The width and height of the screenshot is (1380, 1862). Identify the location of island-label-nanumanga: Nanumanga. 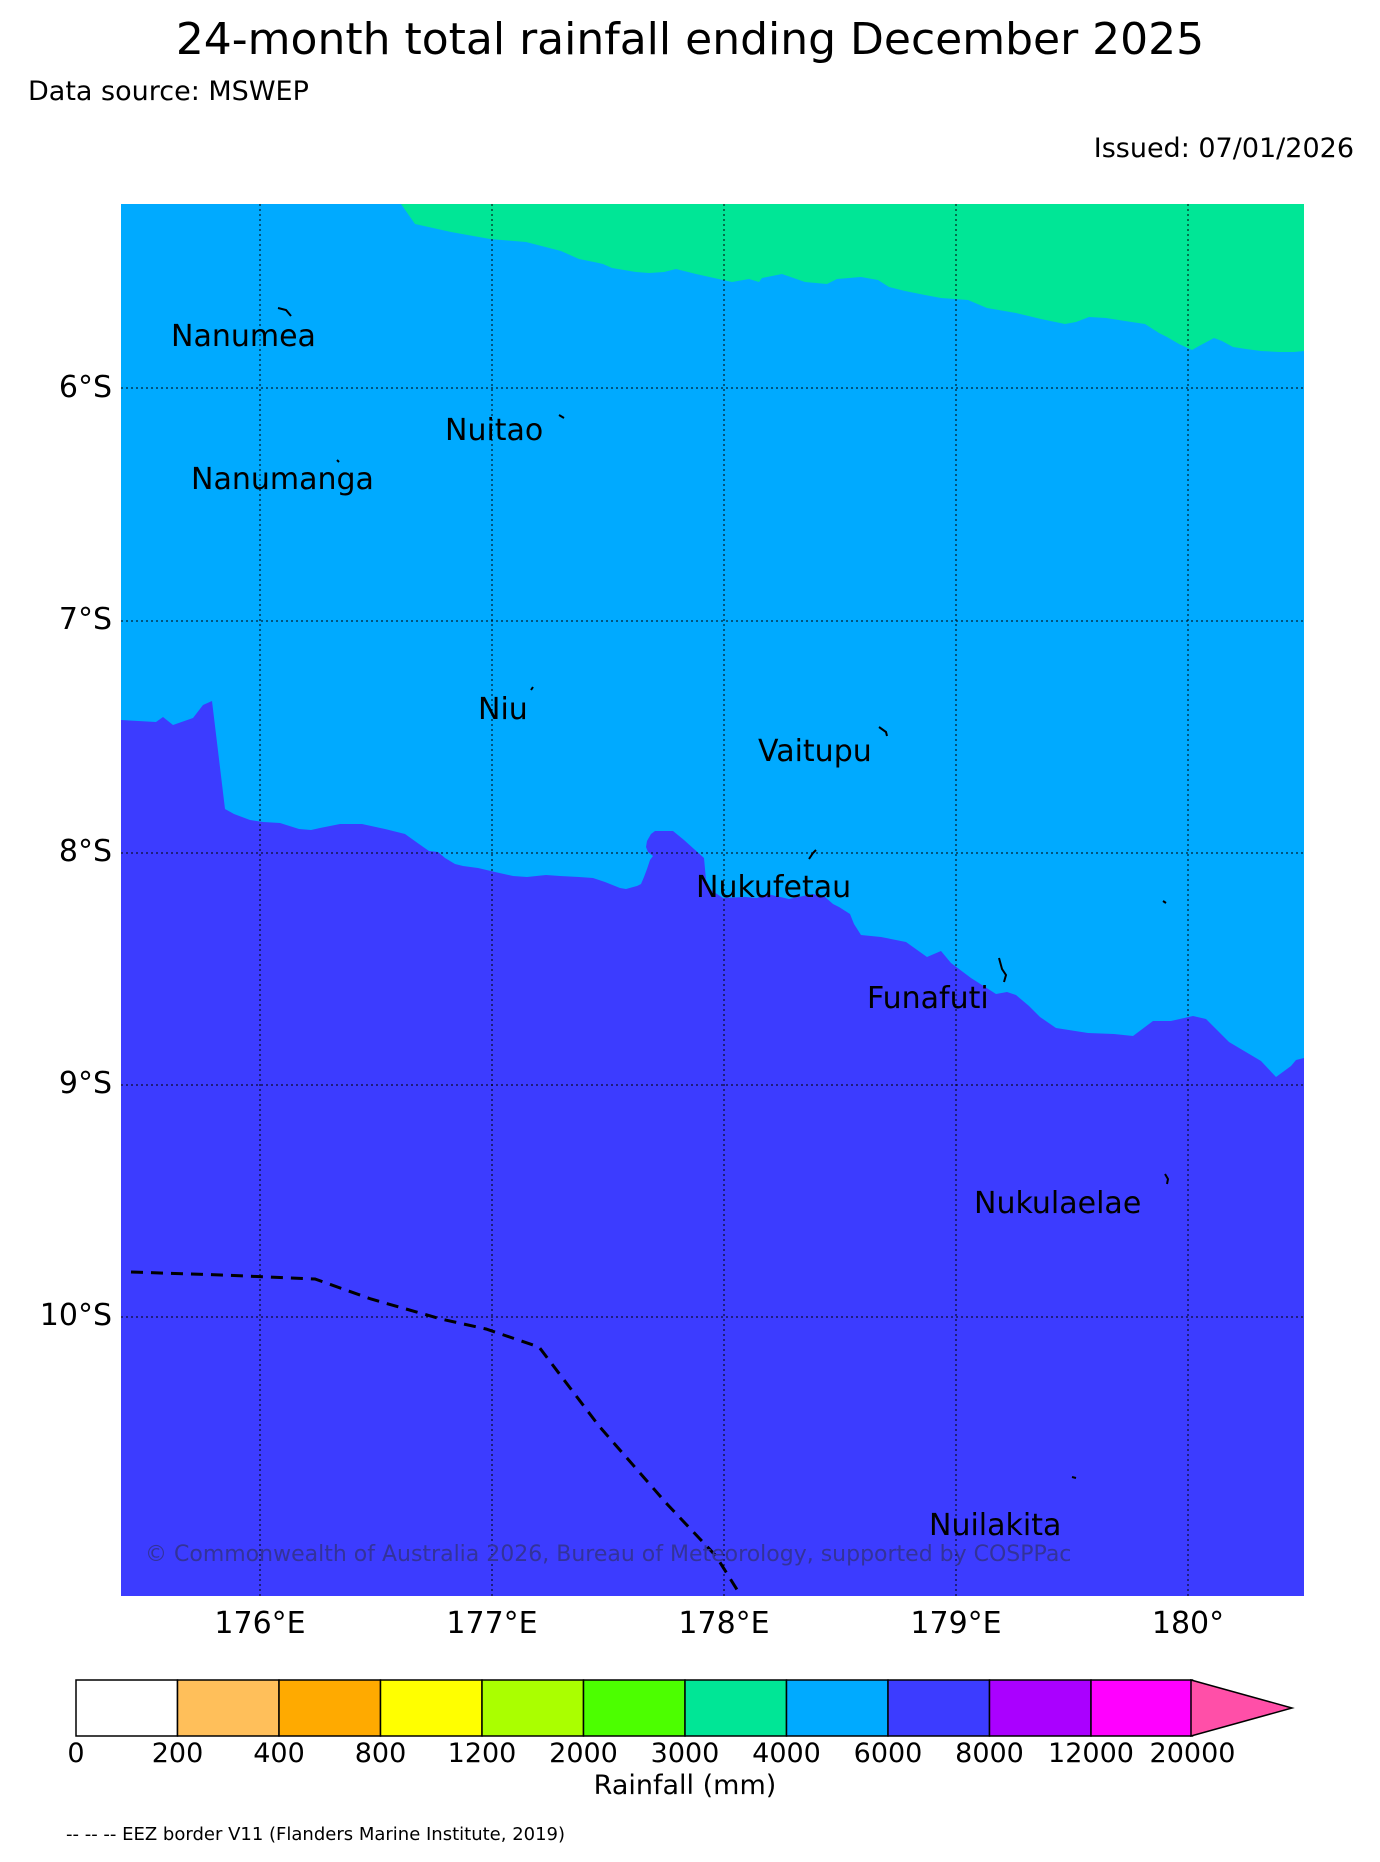
(282, 479).